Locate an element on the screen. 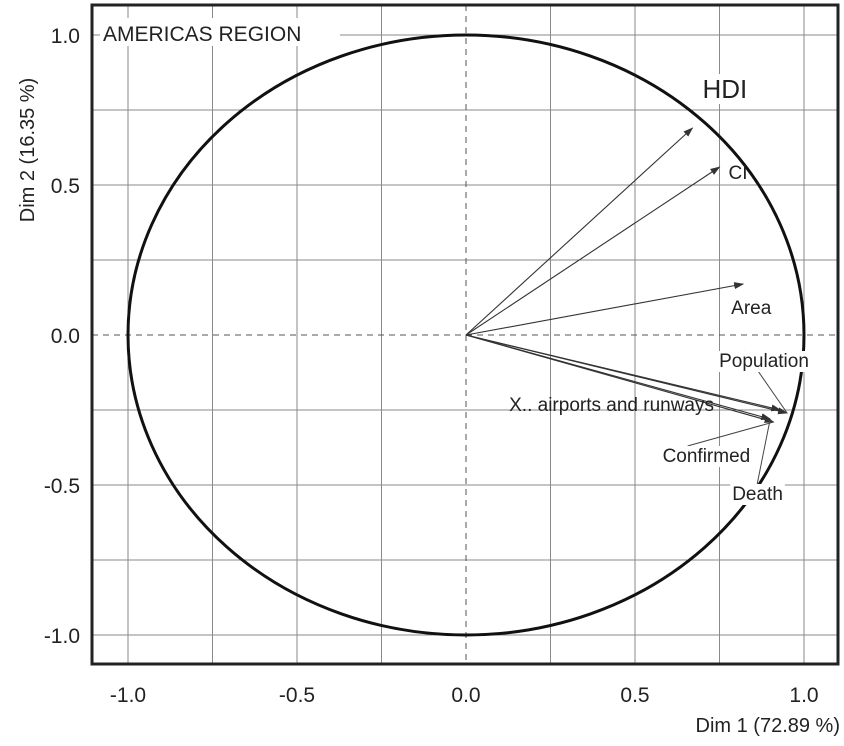 The image size is (844, 746). chart-title: AMERICAS REGION is located at coordinates (202, 34).